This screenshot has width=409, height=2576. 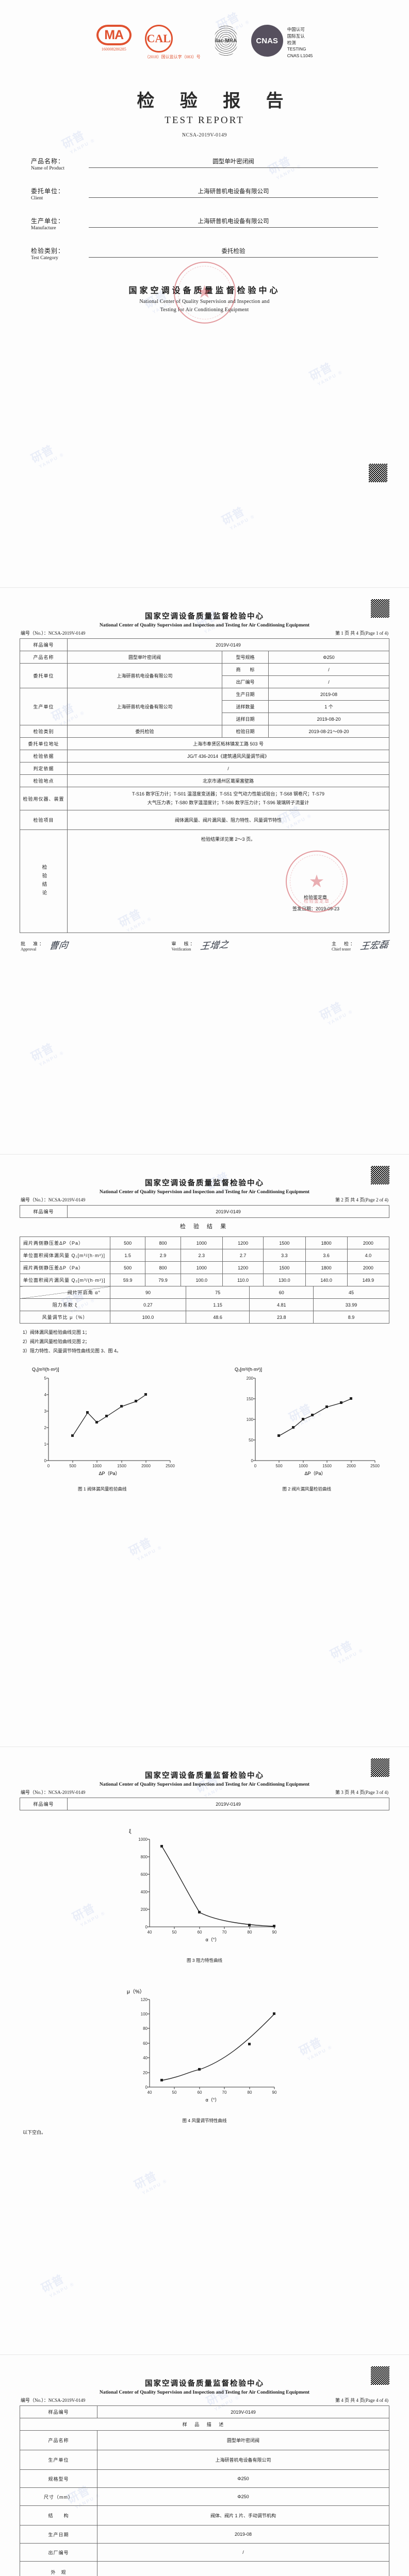 What do you see at coordinates (317, 882) in the screenshot?
I see `inspection-seal: ★ 检验鉴定章` at bounding box center [317, 882].